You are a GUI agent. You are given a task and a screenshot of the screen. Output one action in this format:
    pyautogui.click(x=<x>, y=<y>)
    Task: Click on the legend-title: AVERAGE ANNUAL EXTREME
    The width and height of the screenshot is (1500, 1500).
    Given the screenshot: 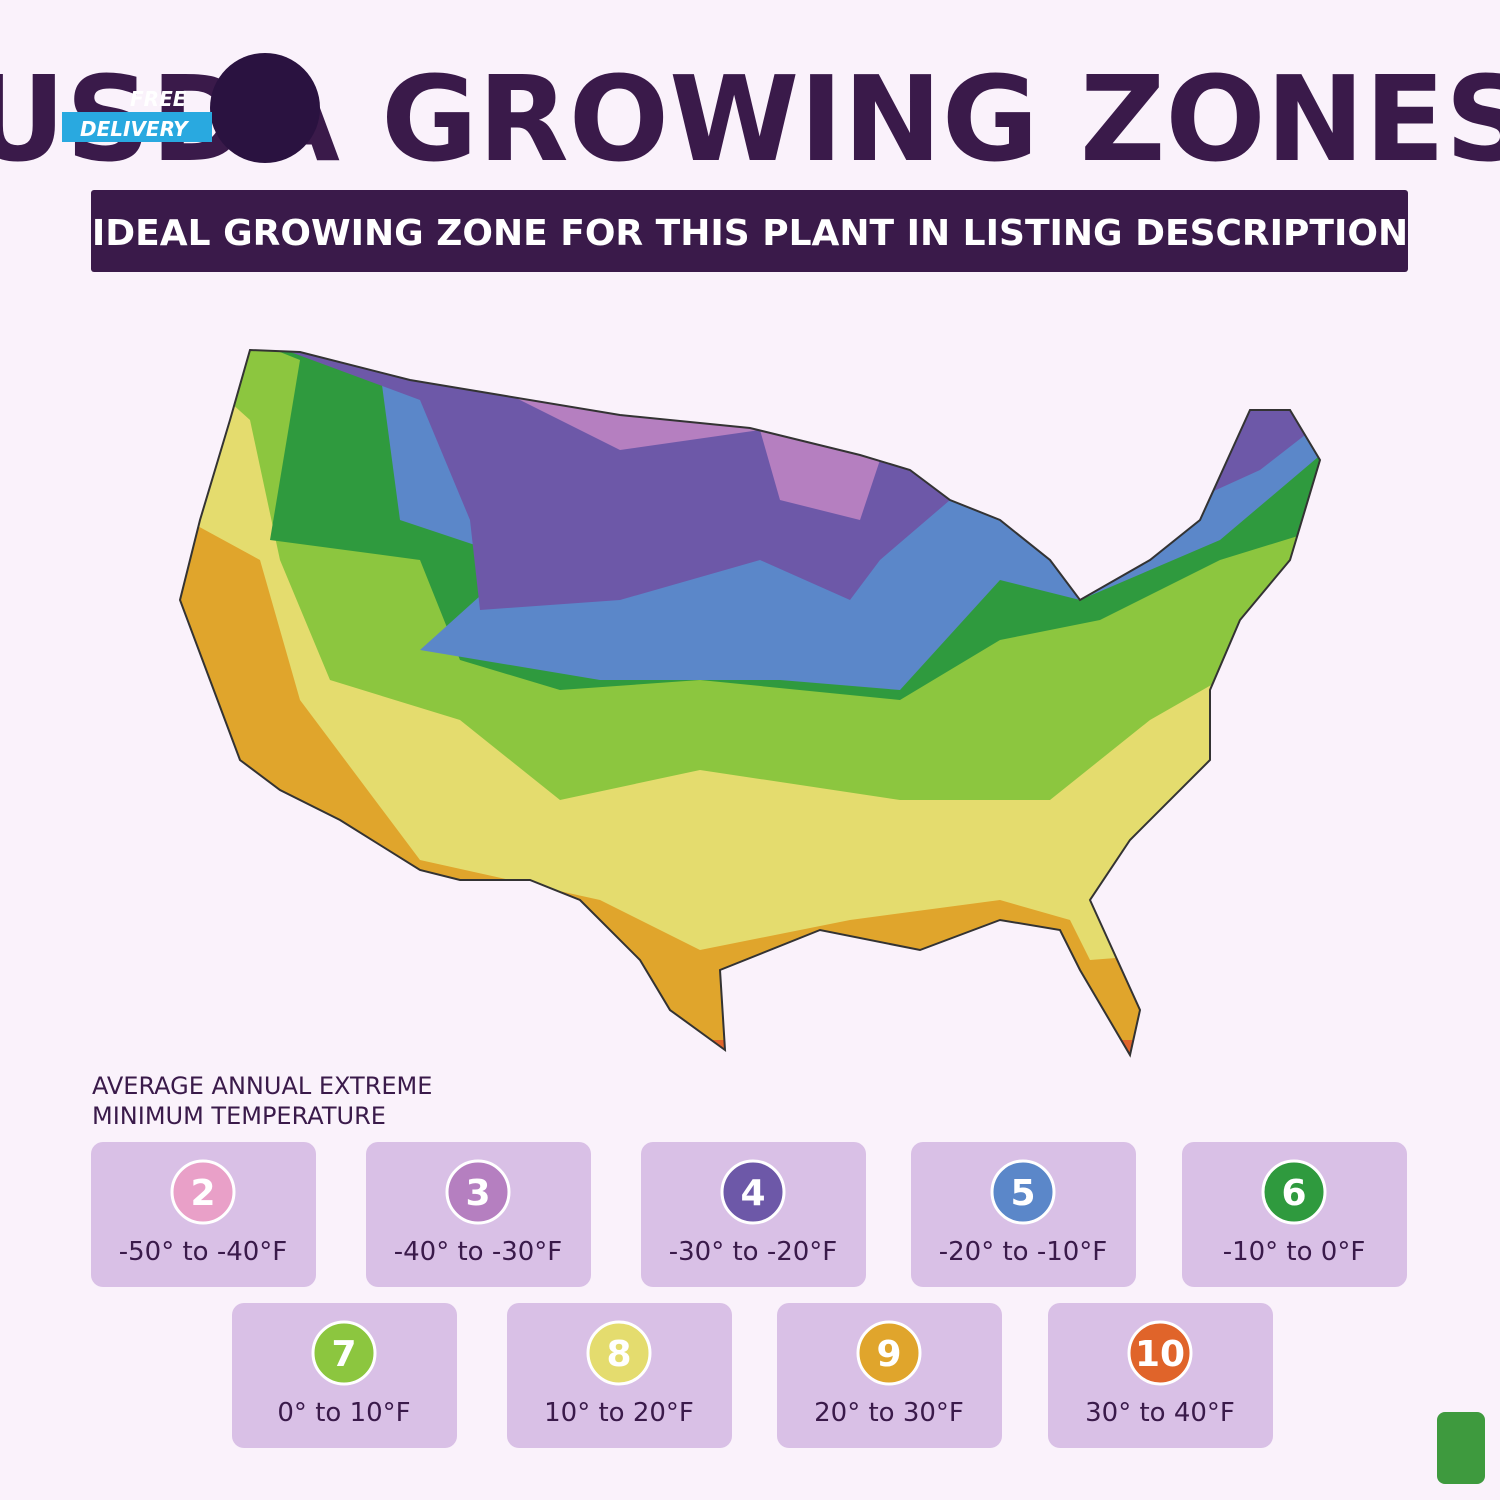 What is the action you would take?
    pyautogui.click(x=262, y=1086)
    